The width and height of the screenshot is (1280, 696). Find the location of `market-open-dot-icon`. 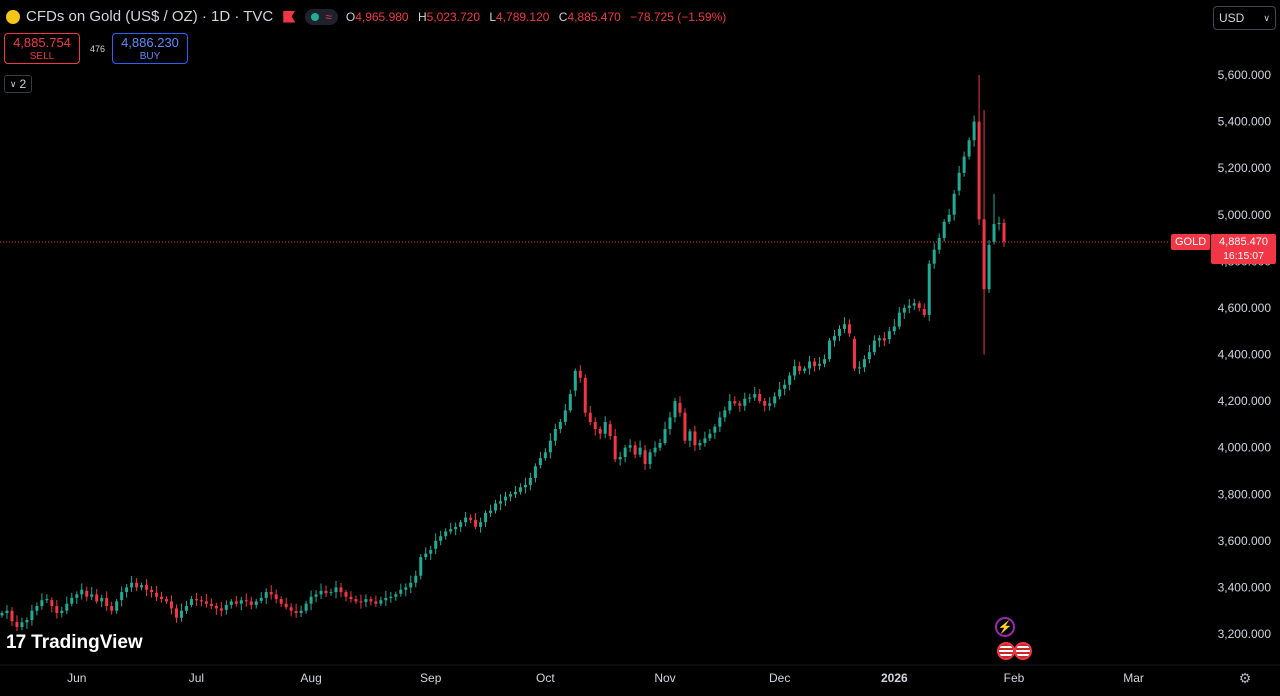

market-open-dot-icon is located at coordinates (315, 16).